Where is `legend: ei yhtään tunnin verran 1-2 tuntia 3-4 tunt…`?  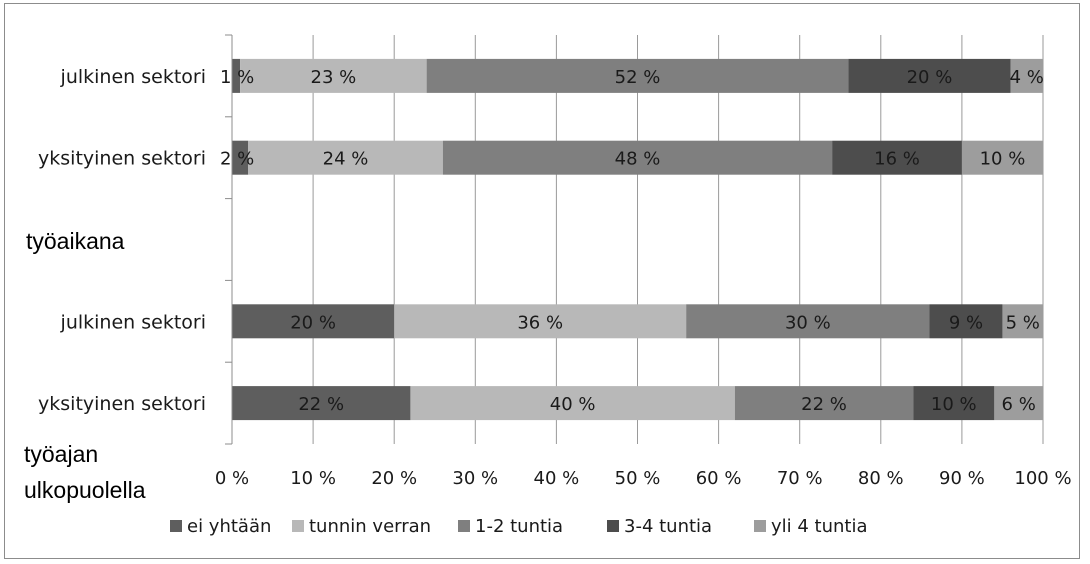
legend: ei yhtään tunnin verran 1-2 tuntia 3-4 tunt… is located at coordinates (519, 526).